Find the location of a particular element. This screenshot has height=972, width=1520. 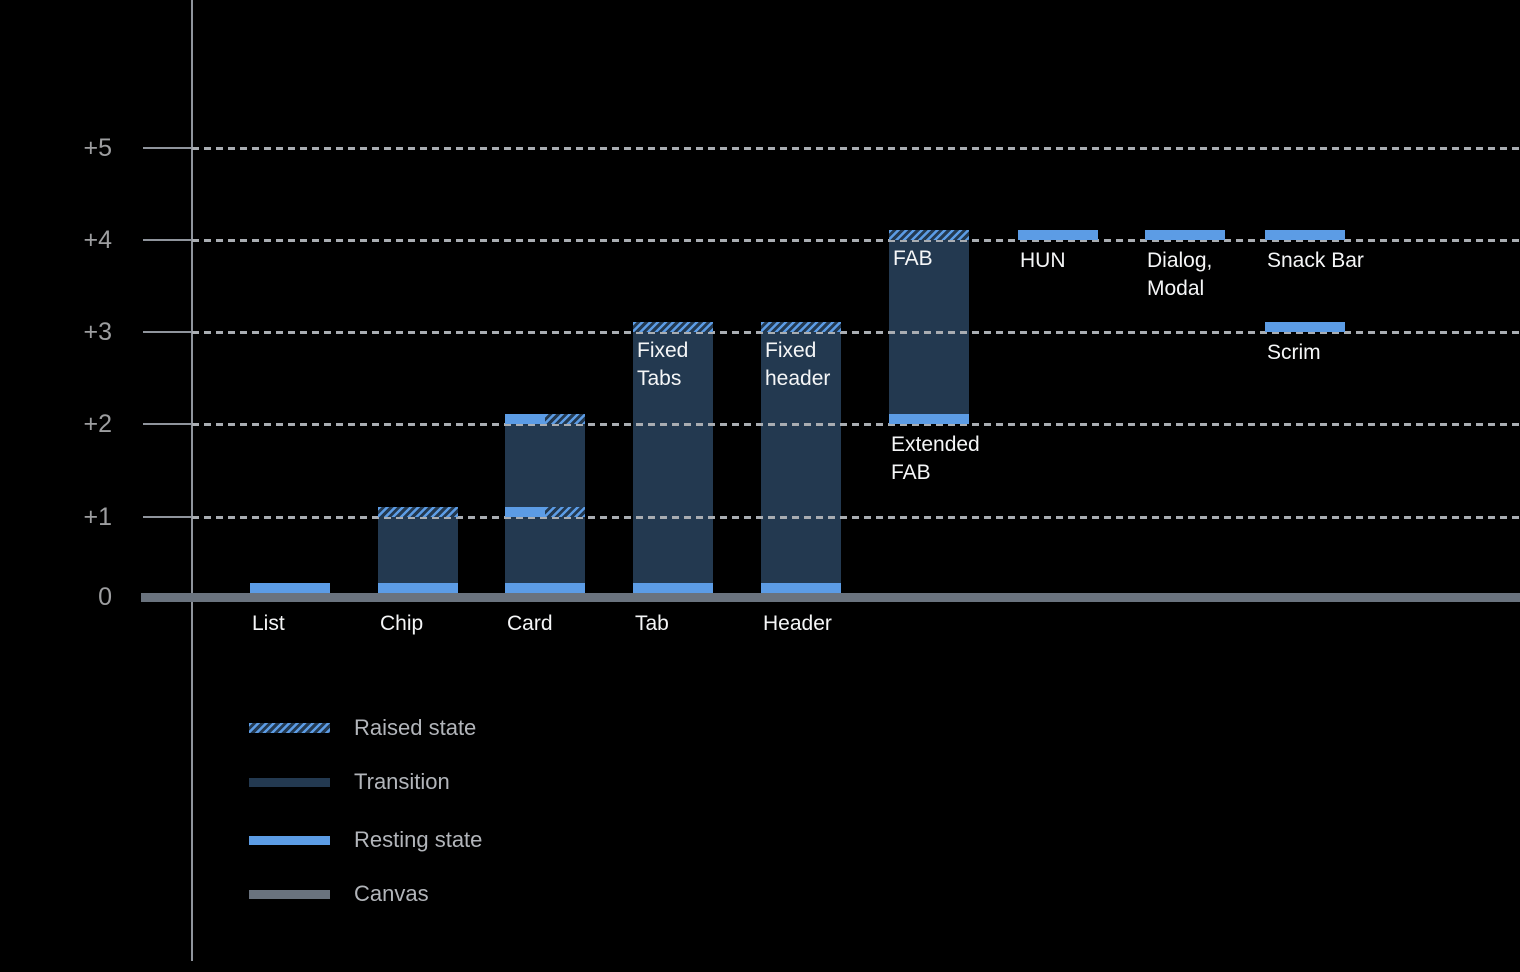

bar-label-tab-inner: Fixed Tabs is located at coordinates (663, 364).